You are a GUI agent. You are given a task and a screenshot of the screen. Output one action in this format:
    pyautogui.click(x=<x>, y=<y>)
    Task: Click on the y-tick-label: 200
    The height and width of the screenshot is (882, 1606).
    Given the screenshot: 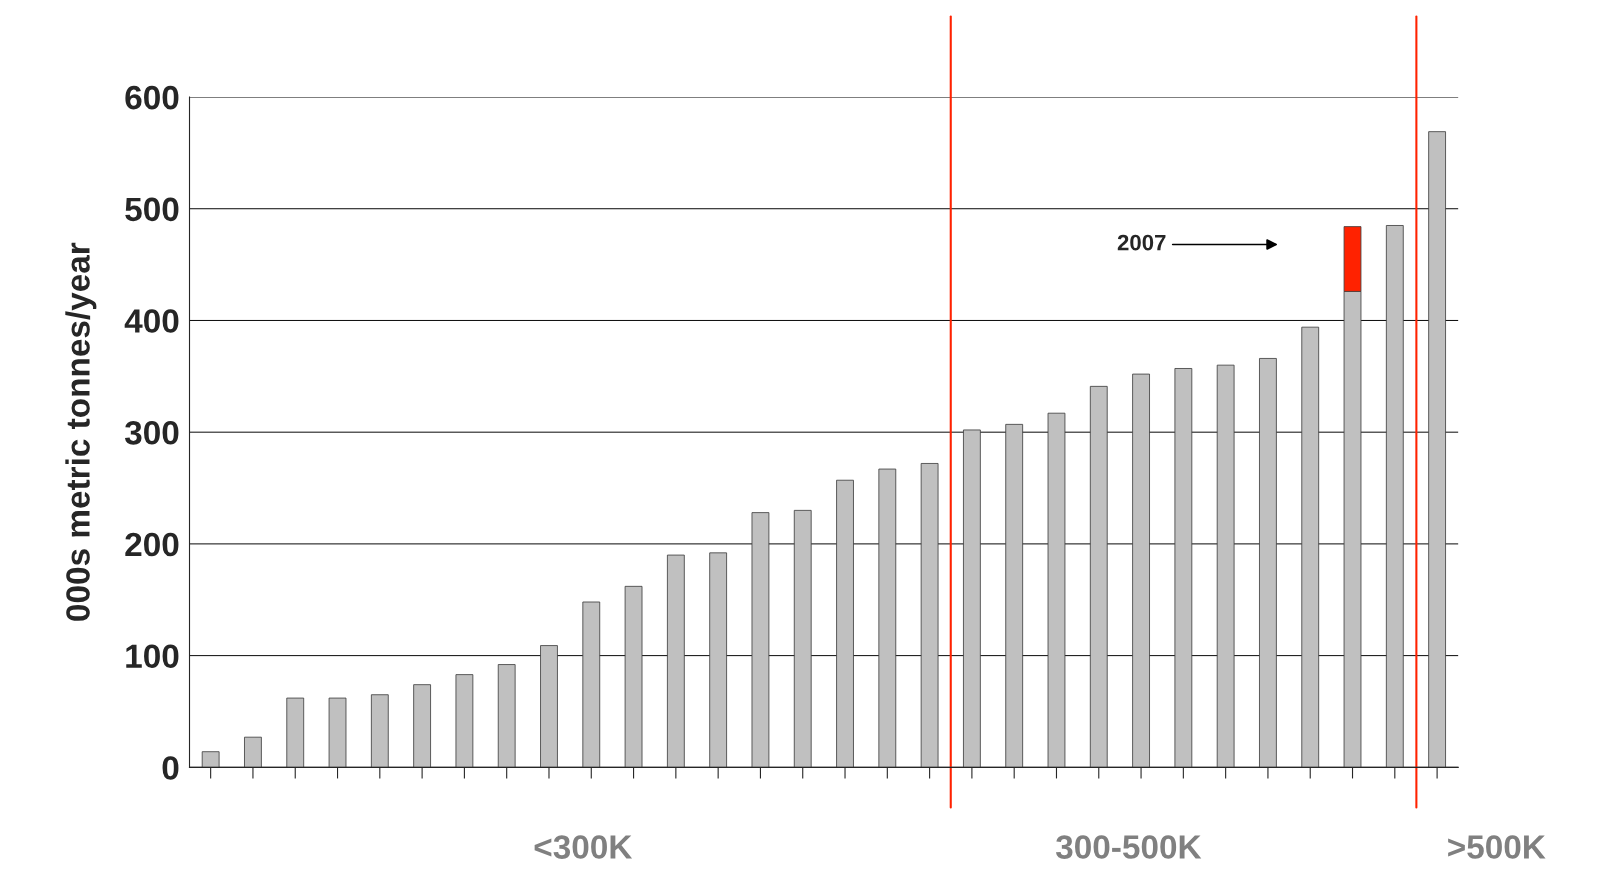 What is the action you would take?
    pyautogui.click(x=152, y=544)
    